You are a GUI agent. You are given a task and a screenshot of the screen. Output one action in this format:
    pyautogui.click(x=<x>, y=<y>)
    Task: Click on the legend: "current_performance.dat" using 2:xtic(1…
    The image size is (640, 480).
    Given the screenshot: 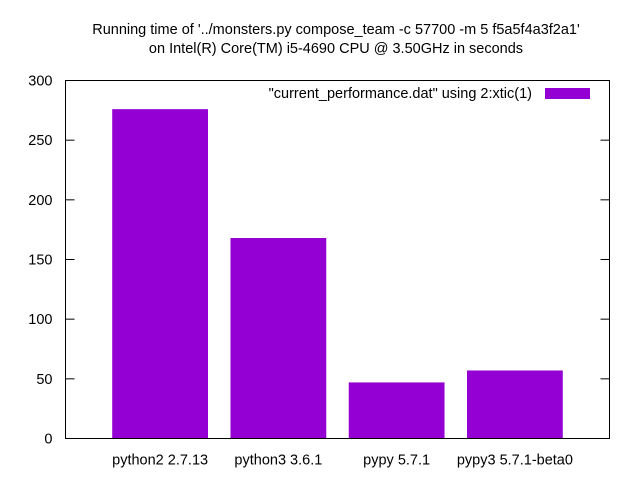 What is the action you would take?
    pyautogui.click(x=429, y=94)
    